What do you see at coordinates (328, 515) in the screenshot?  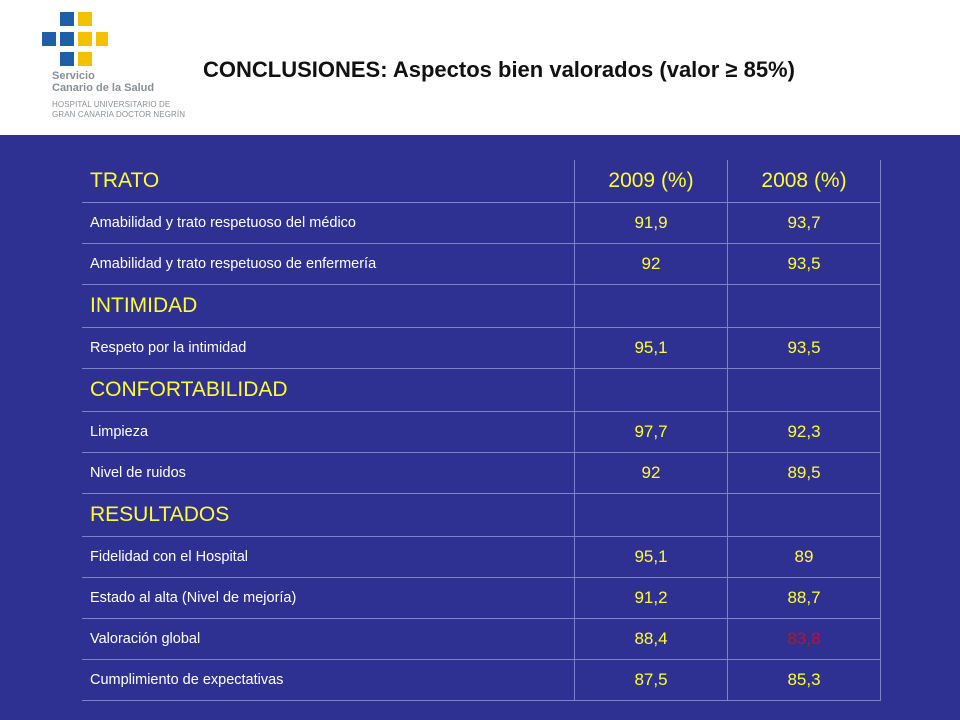 I see `category-resultados: RESULTADOS` at bounding box center [328, 515].